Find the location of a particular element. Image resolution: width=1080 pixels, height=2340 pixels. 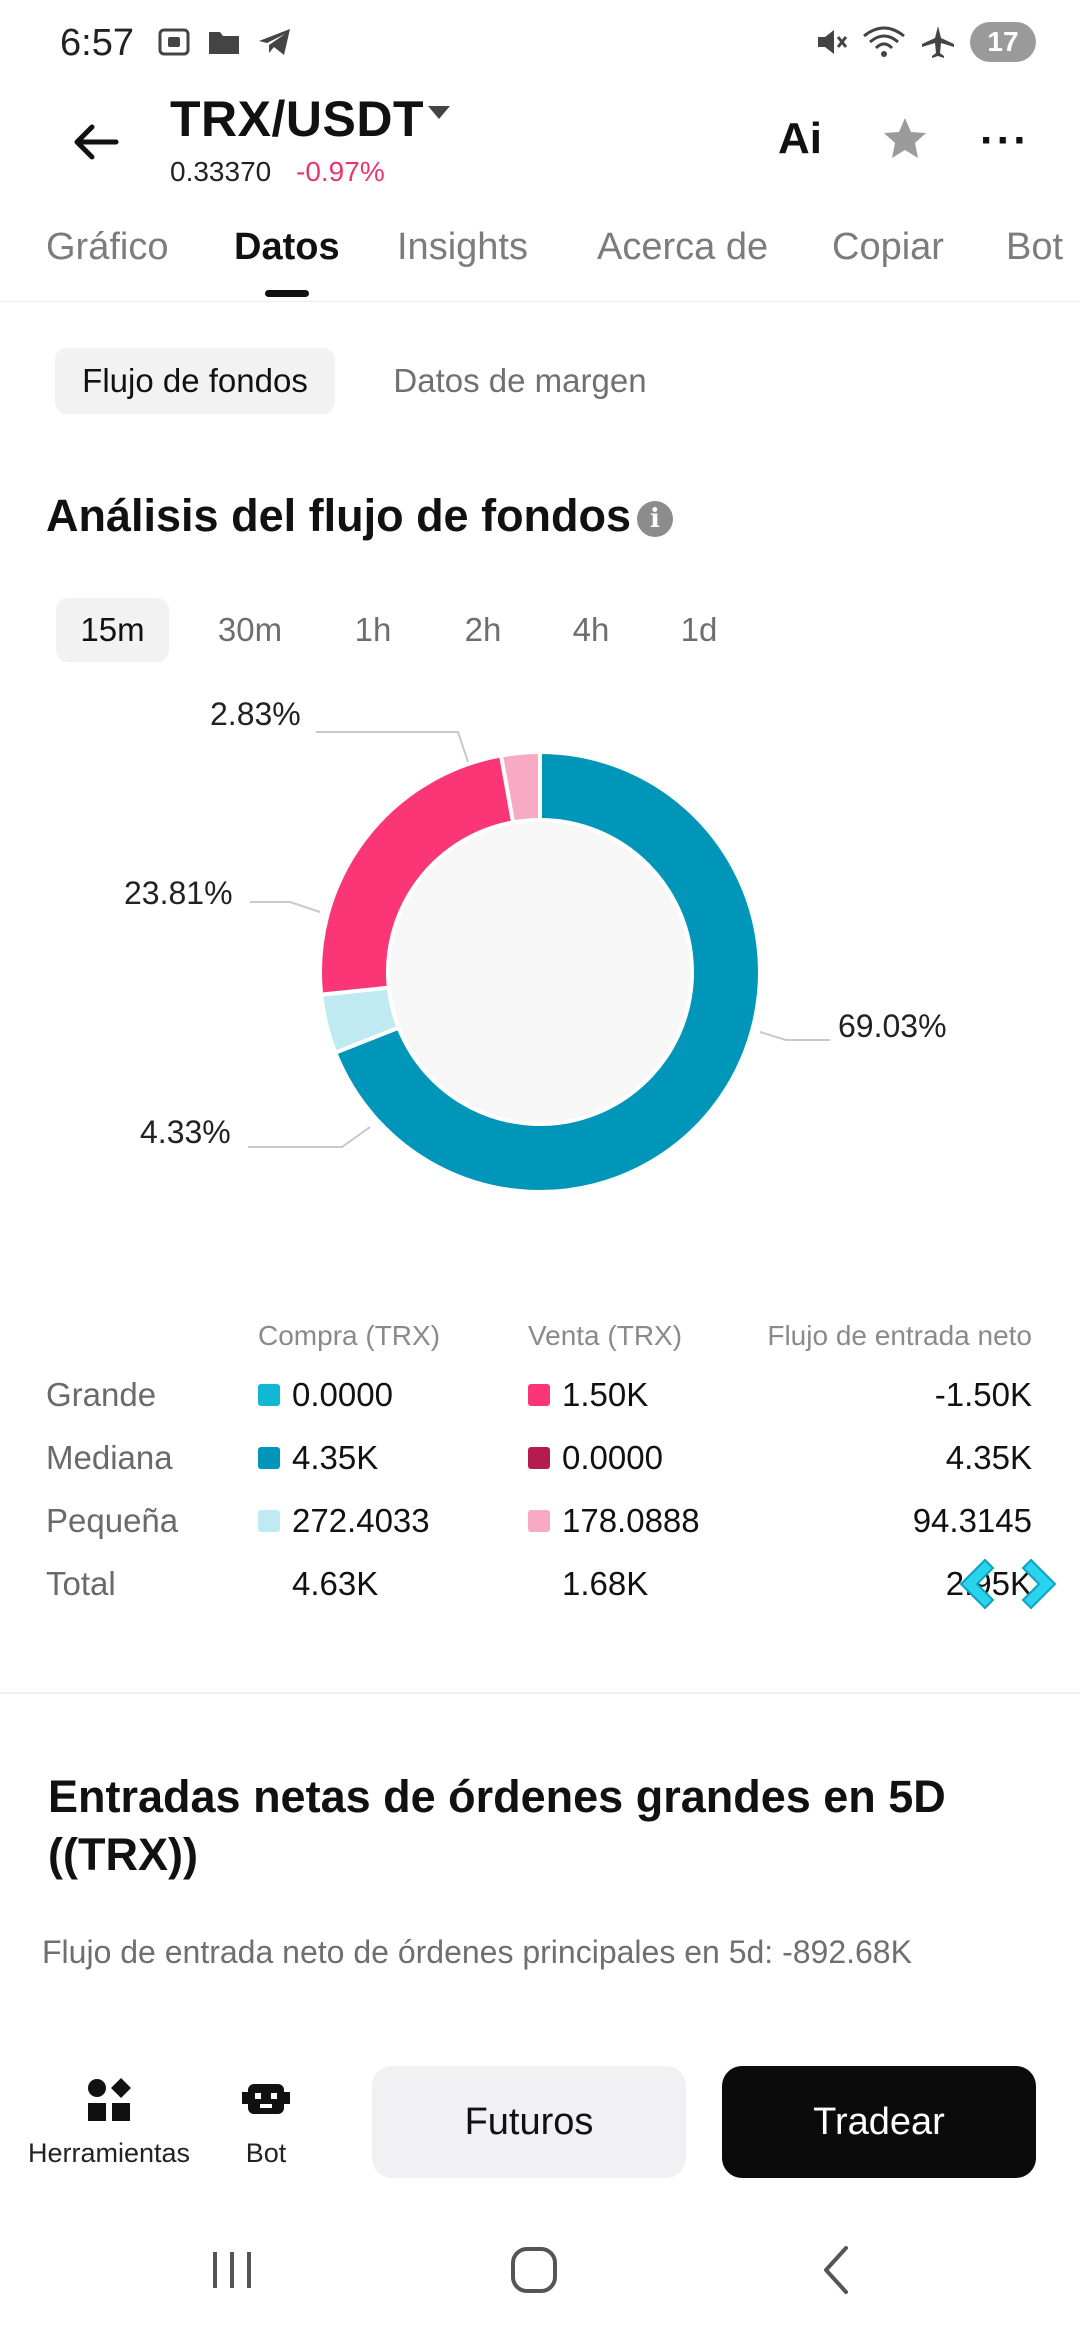

status-right-icons: 17 is located at coordinates (925, 42).